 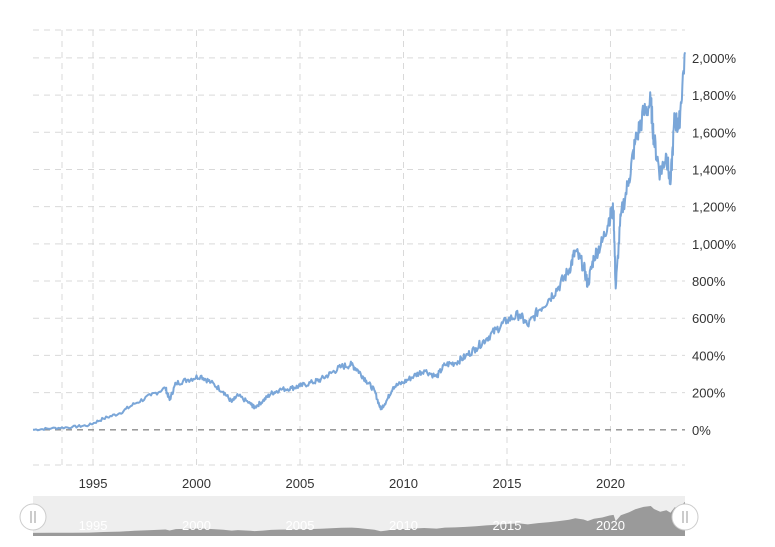 I want to click on navigator-year-label: 2010, so click(x=403, y=525).